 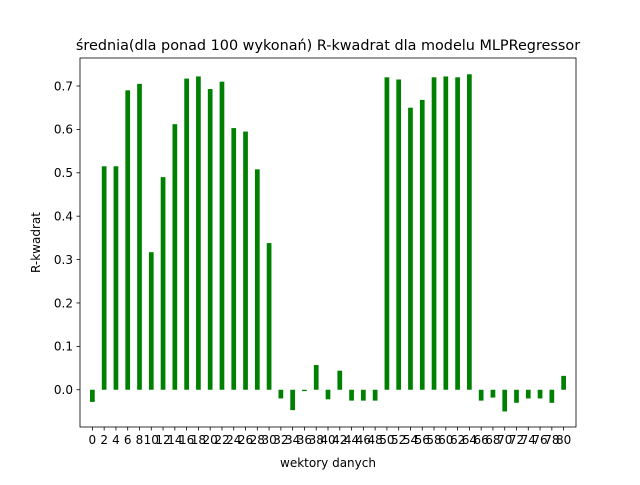 What do you see at coordinates (210, 440) in the screenshot?
I see `x-tick-label: 20` at bounding box center [210, 440].